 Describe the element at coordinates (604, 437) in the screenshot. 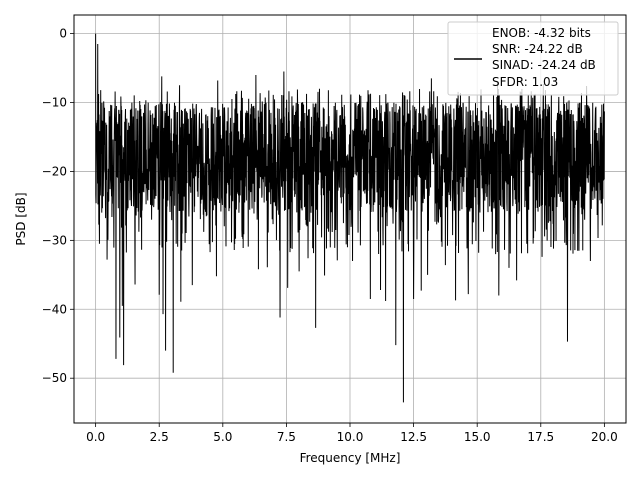

I see `x-tick-label: 20.0` at that location.